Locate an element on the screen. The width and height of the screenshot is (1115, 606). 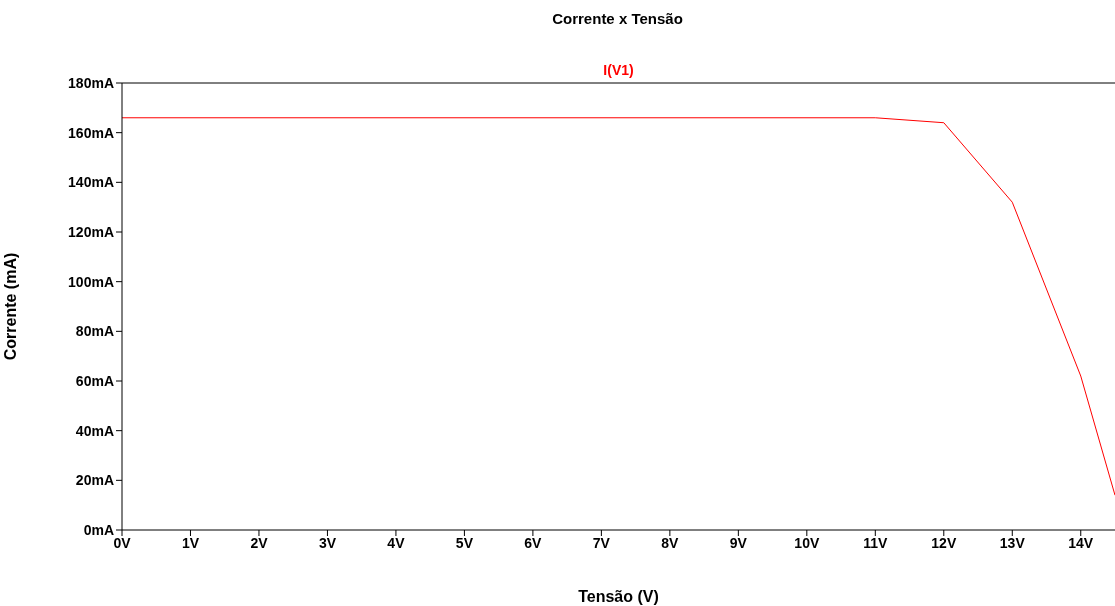
x-axis-title: Tensão (V) is located at coordinates (618, 596).